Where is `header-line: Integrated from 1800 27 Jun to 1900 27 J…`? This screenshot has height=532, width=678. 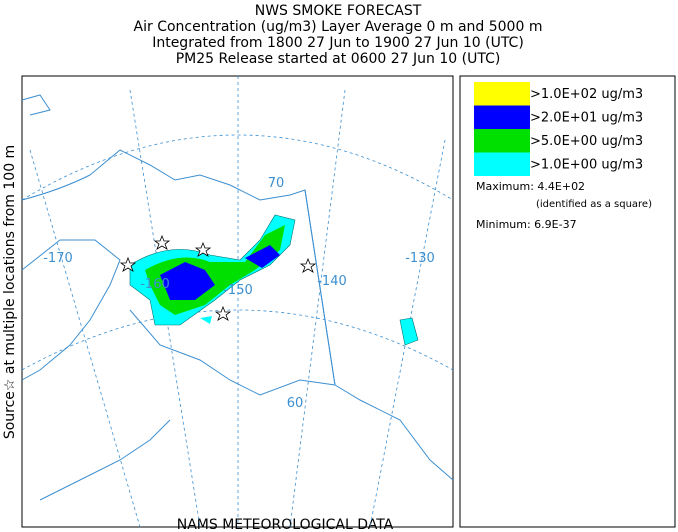
header-line: Integrated from 1800 27 Jun to 1900 27 J… is located at coordinates (338, 43).